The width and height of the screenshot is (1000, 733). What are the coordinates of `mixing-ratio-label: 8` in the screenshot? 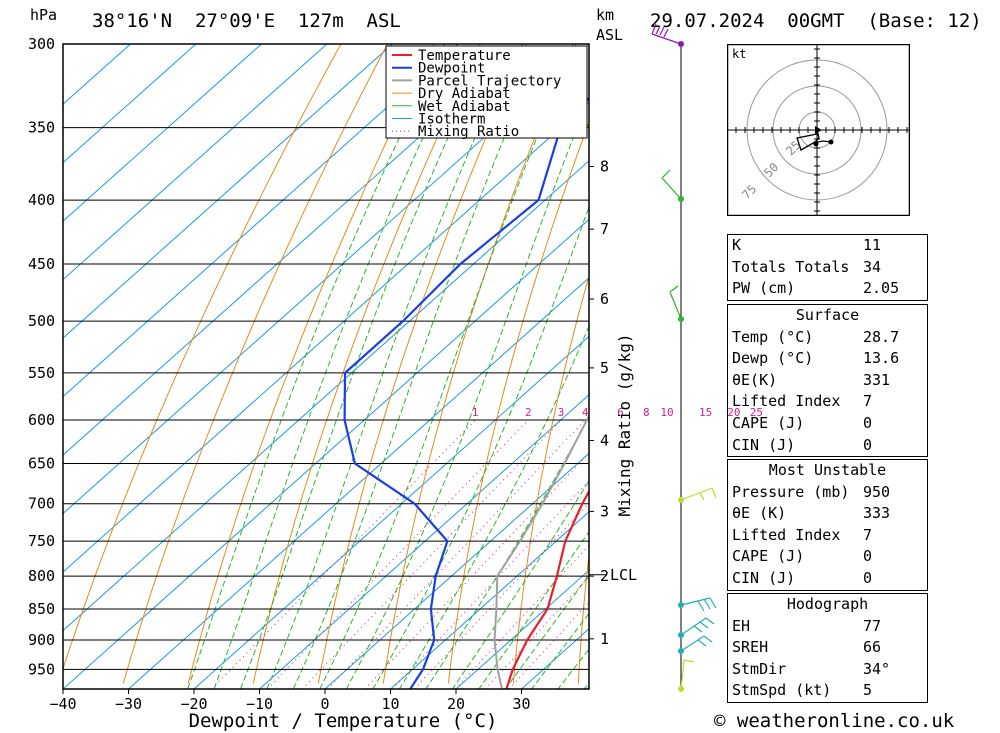 It's located at (646, 412).